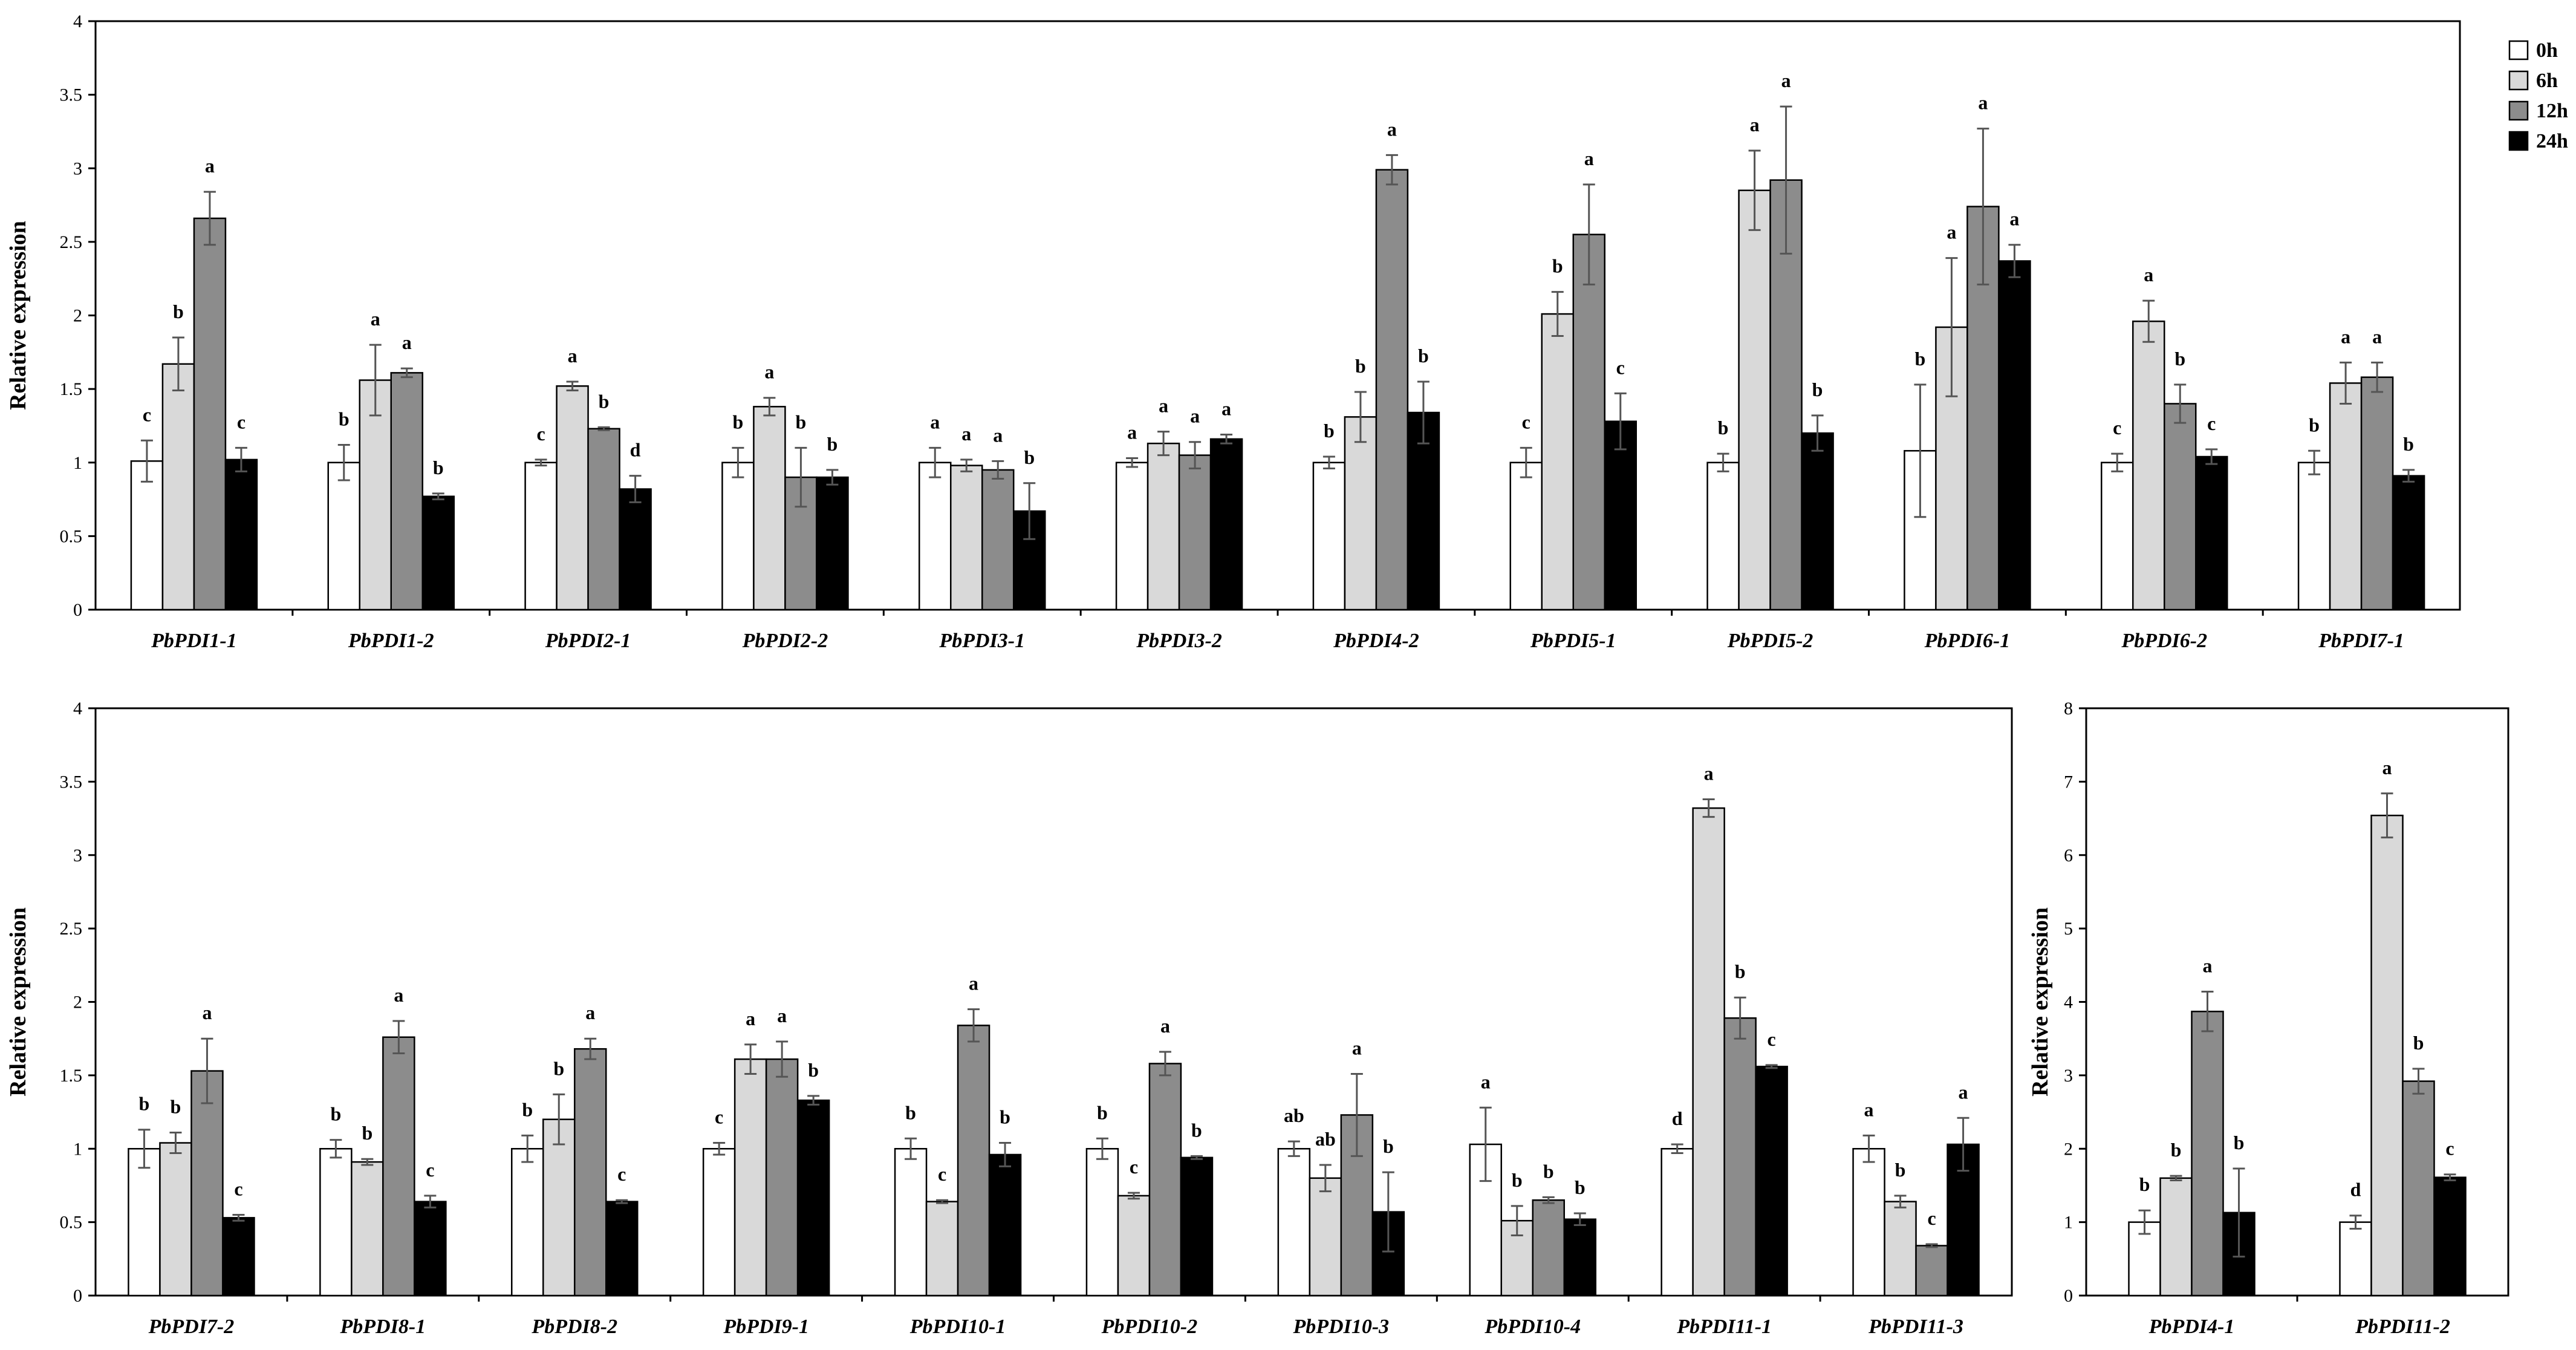  Describe the element at coordinates (144, 1222) in the screenshot. I see `bar-PbPDI7-2-0h` at that location.